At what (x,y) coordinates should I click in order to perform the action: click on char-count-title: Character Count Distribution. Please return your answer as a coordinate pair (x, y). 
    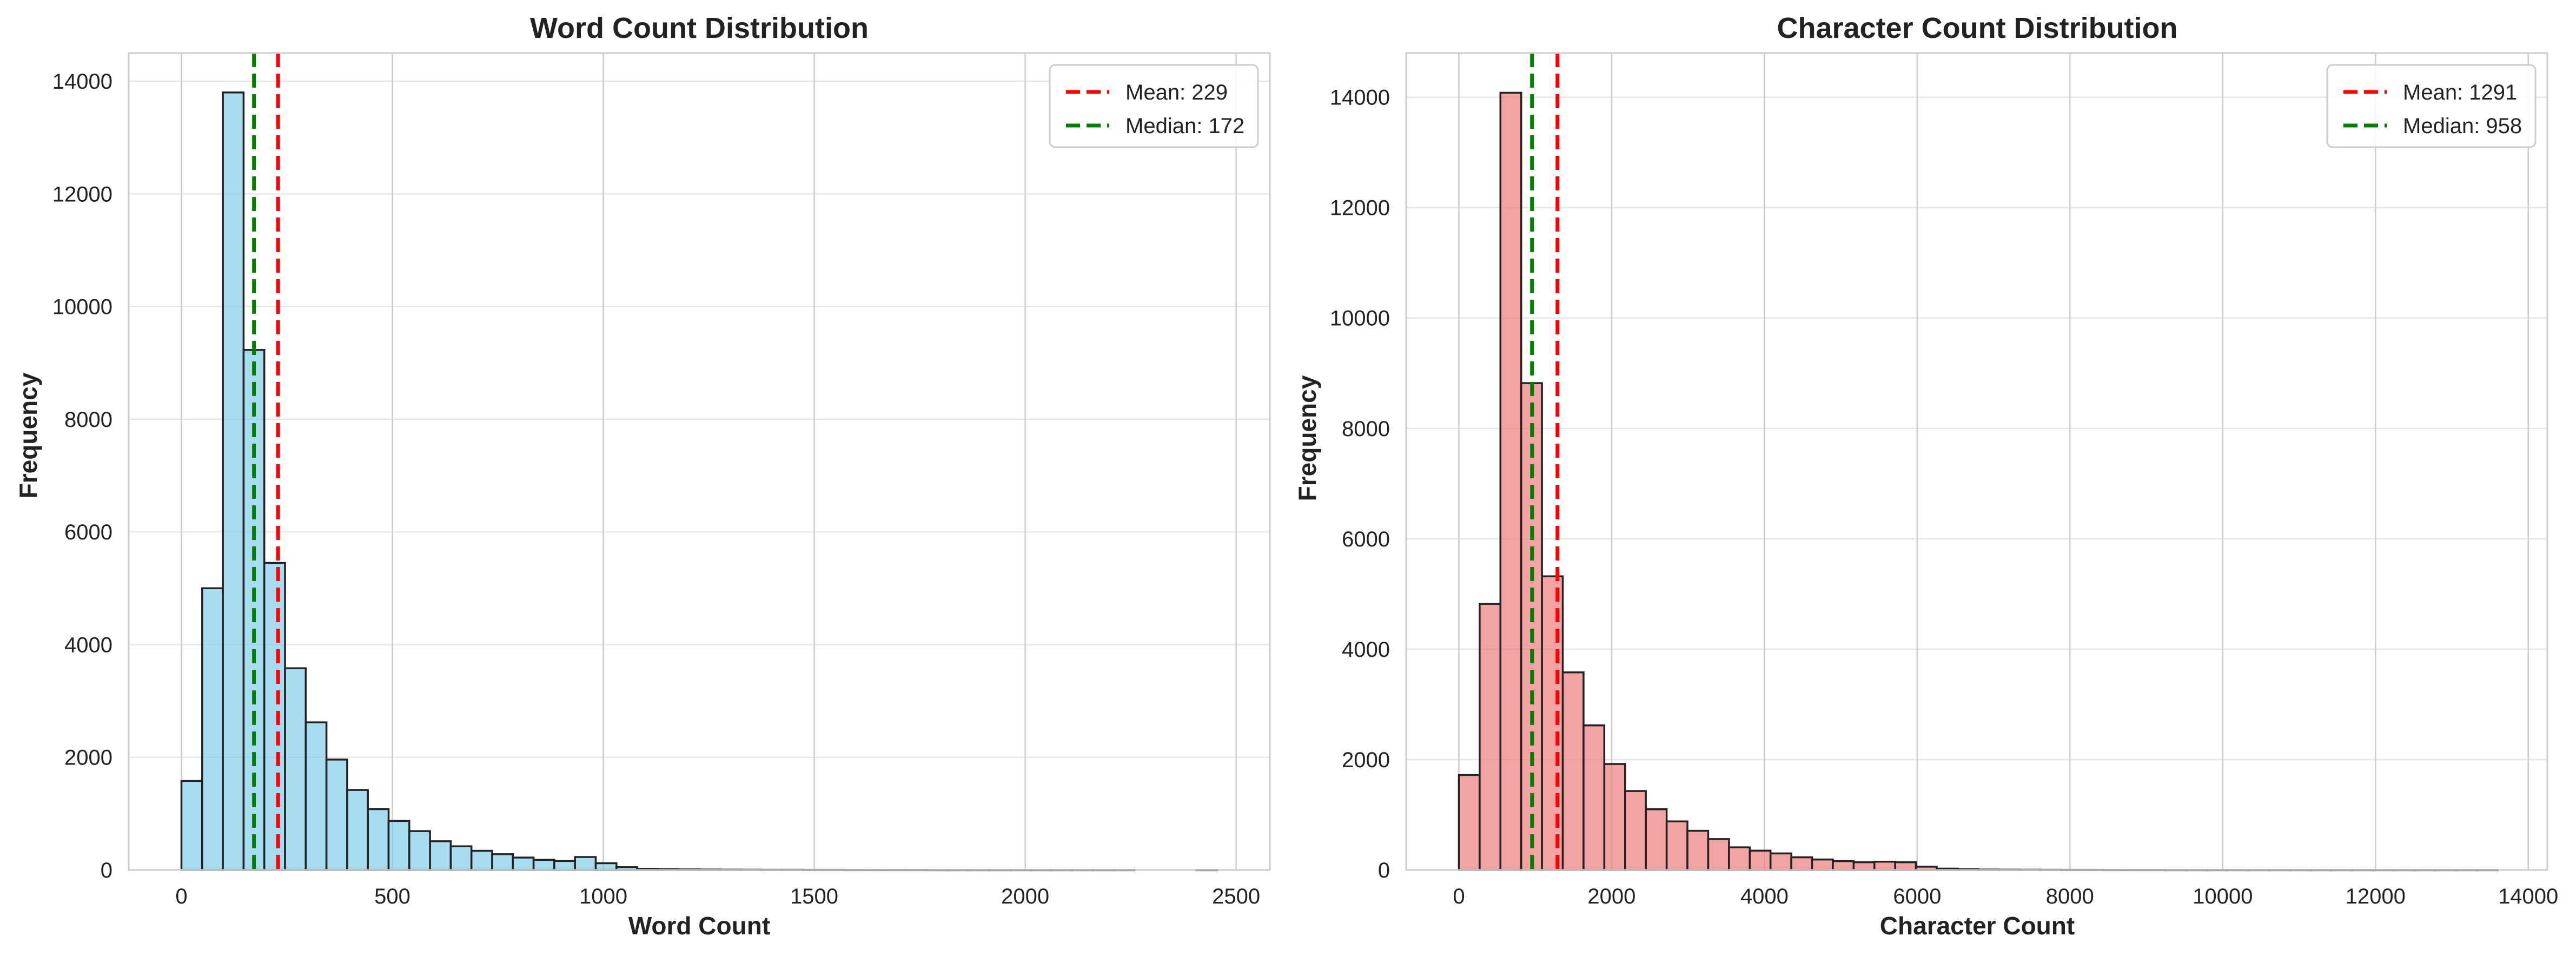
    Looking at the image, I should click on (1977, 28).